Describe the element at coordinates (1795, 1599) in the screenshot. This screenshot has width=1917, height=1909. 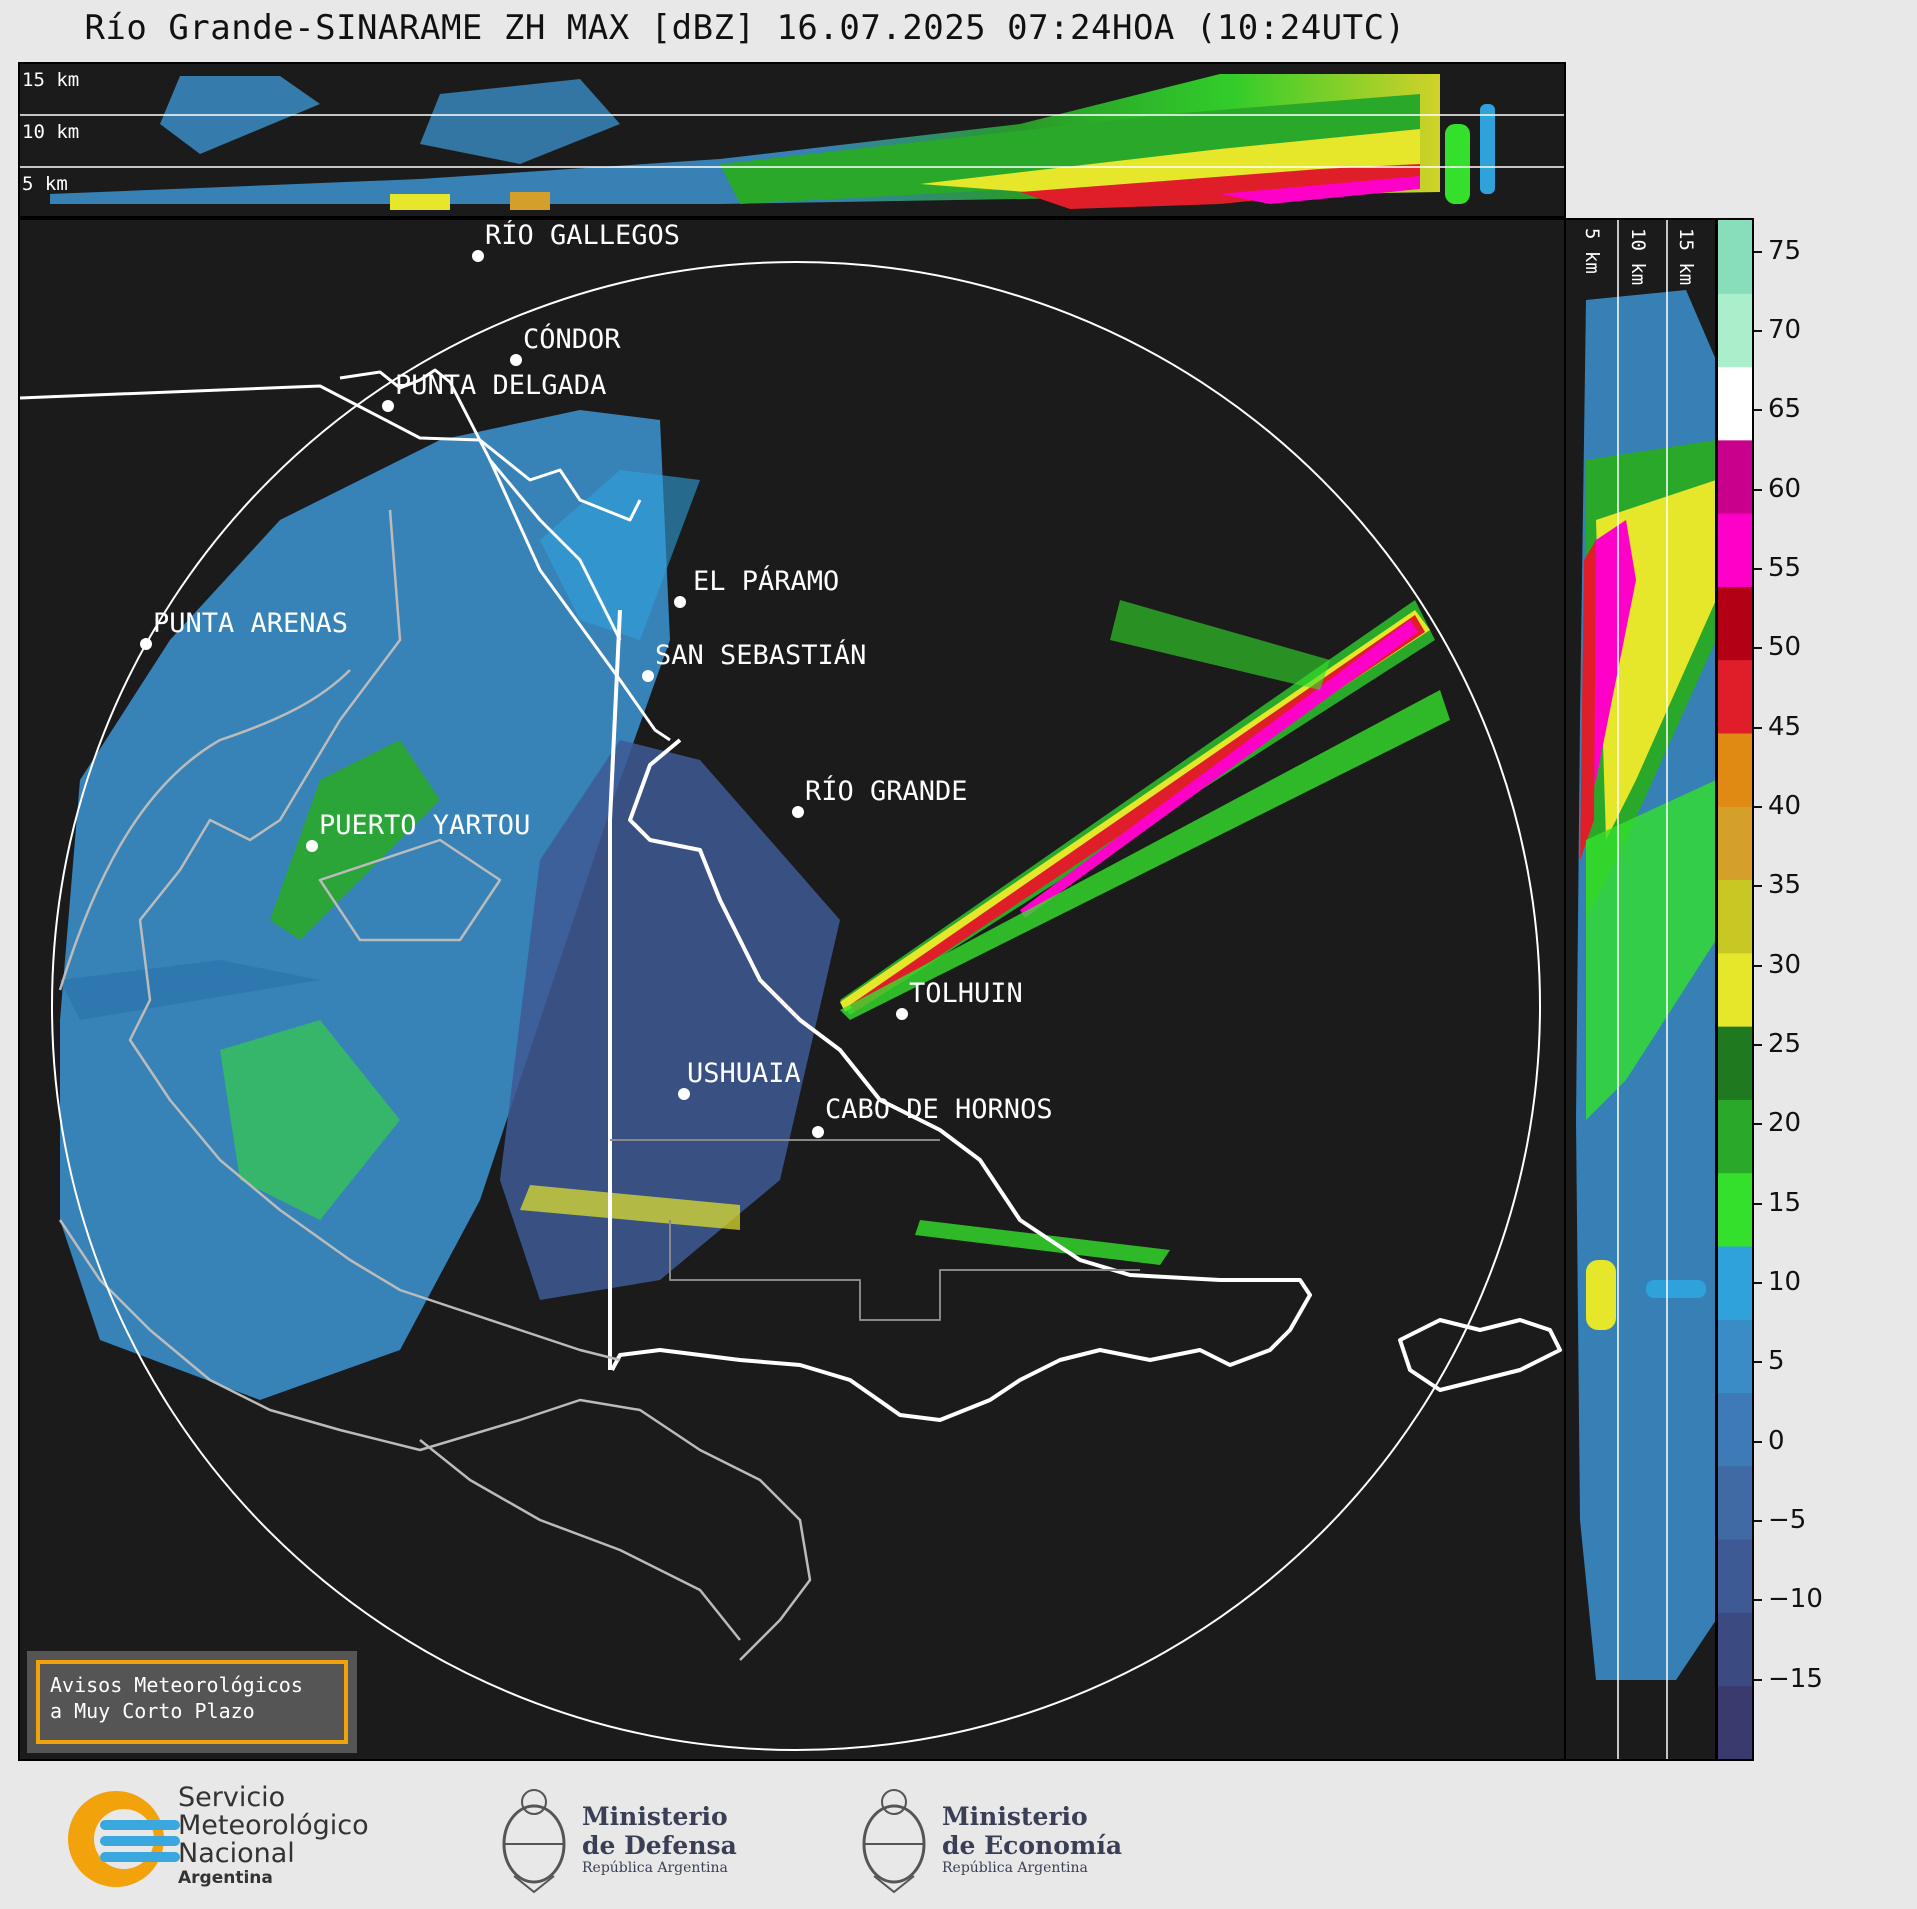
I see `colorbar-tick-label: −10` at that location.